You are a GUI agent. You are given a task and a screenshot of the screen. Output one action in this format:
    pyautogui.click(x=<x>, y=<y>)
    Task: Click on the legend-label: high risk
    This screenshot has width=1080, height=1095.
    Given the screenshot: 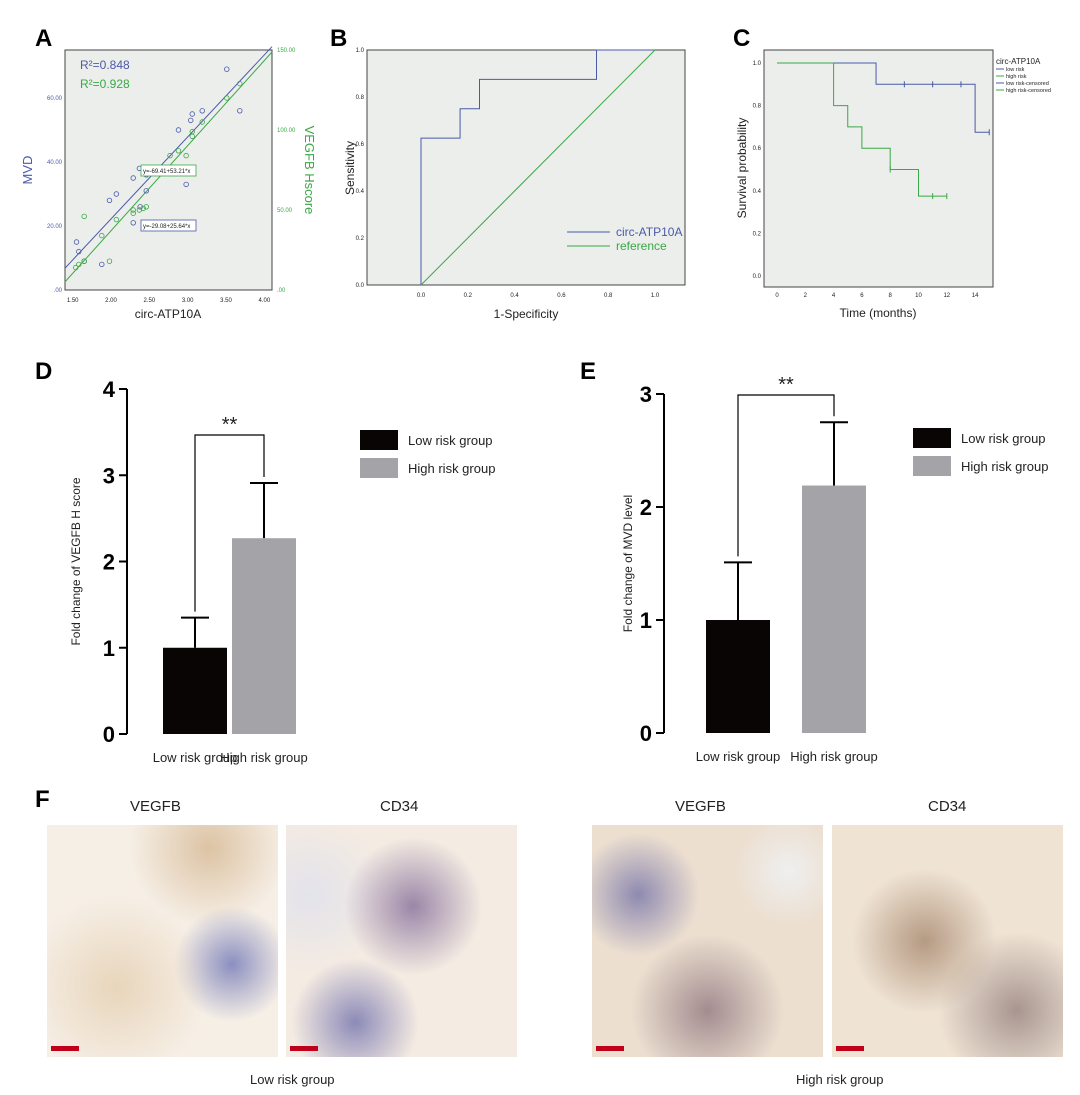 What is the action you would take?
    pyautogui.click(x=1016, y=77)
    